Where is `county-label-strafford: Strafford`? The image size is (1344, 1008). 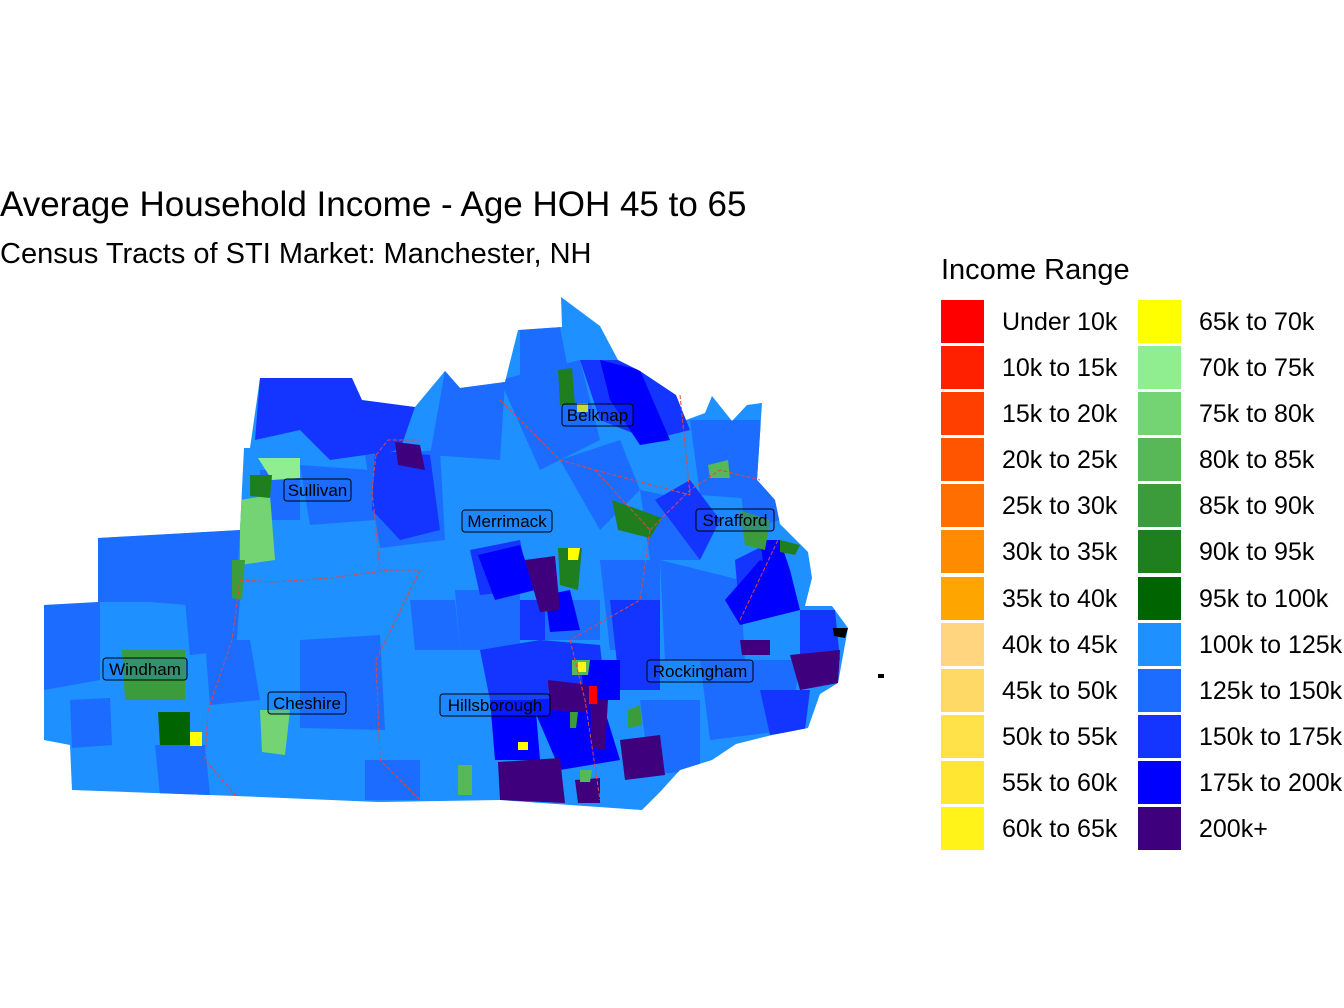 county-label-strafford: Strafford is located at coordinates (735, 520).